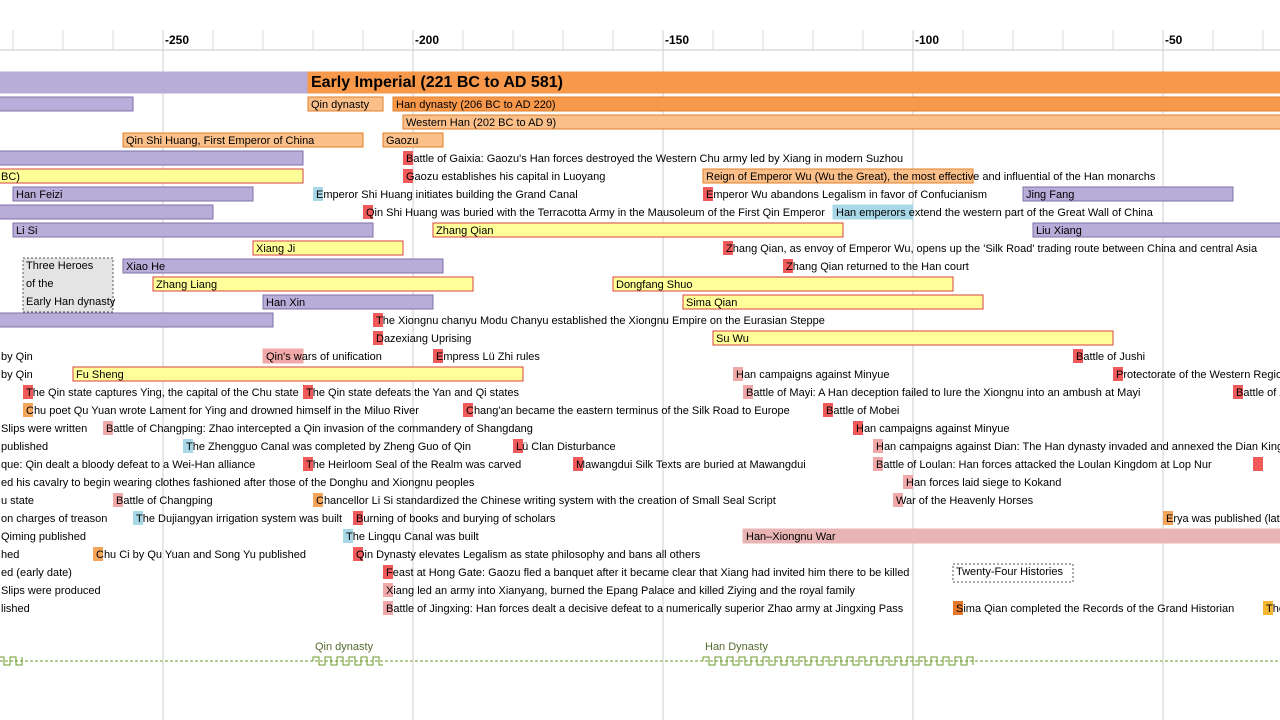 The image size is (1280, 720). What do you see at coordinates (456, 519) in the screenshot?
I see `event-label: Burning of books and burying of scholars` at bounding box center [456, 519].